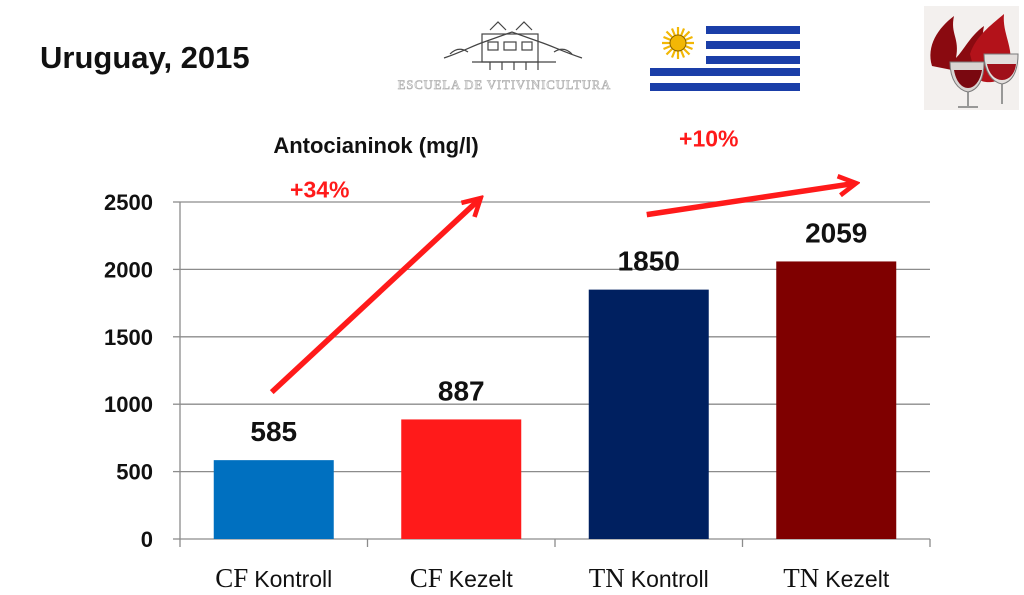  Describe the element at coordinates (552, 578) in the screenshot. I see `x-axis-ticks: CF Kontroll CF Kezelt TN Kontroll TN Kezelt` at that location.